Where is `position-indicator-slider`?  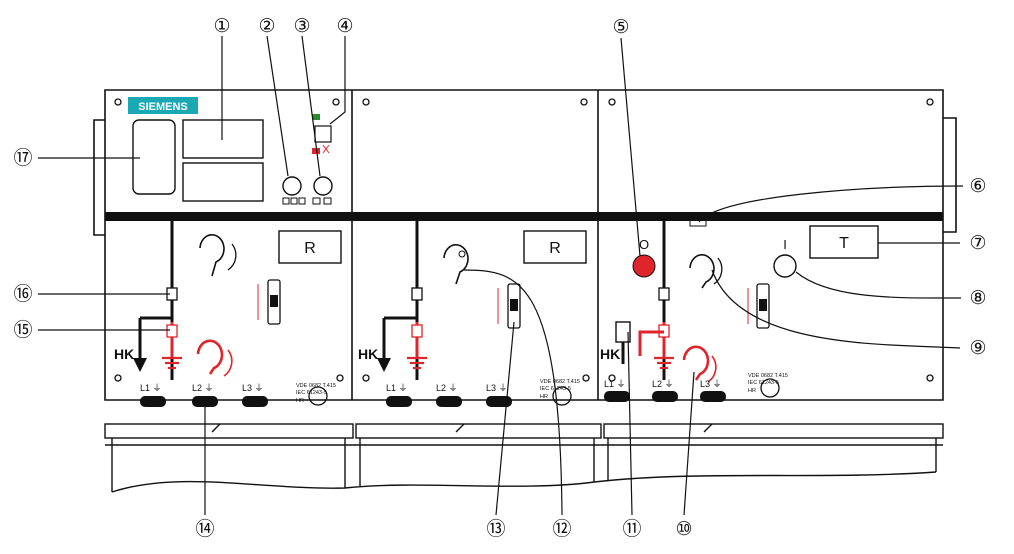
position-indicator-slider is located at coordinates (274, 301).